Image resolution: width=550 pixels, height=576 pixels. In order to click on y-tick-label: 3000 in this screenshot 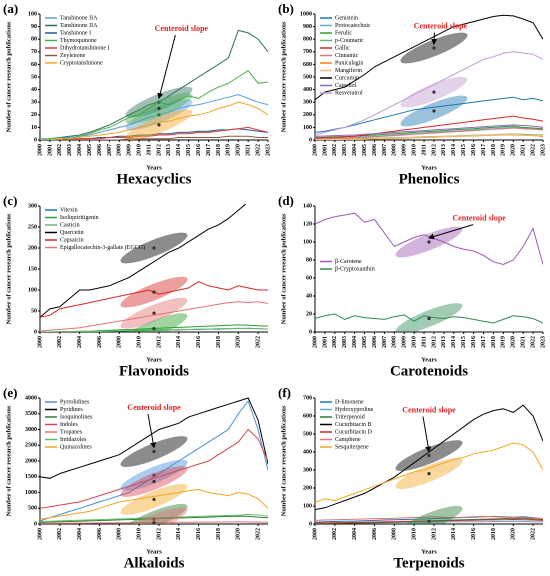, I will do `click(31, 430)`.